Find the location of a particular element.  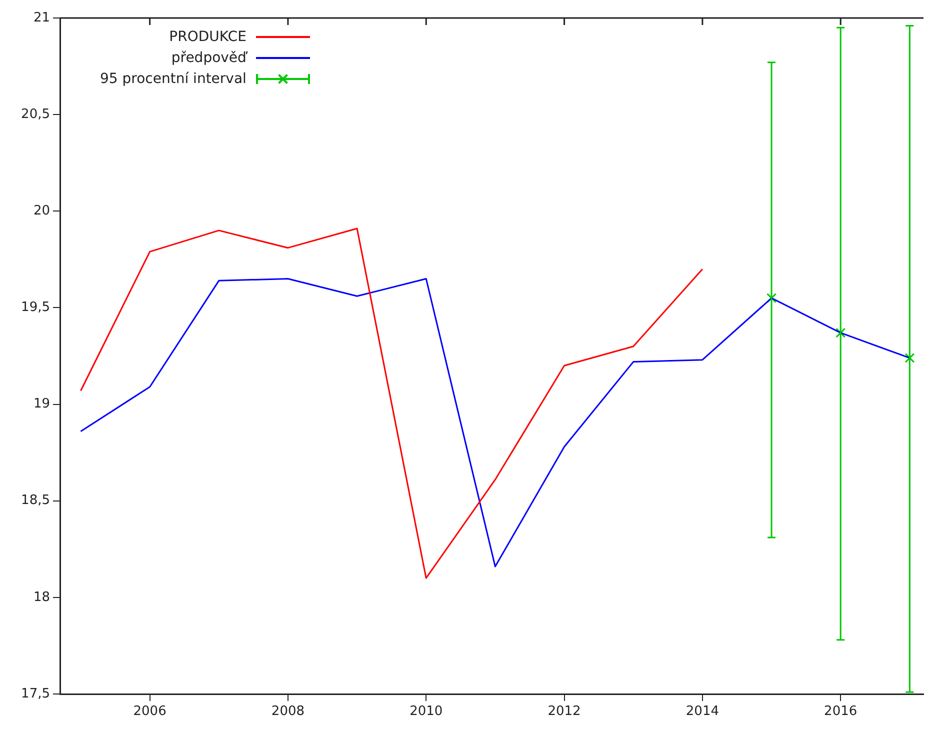

x-tick-label: 2010 is located at coordinates (426, 712).